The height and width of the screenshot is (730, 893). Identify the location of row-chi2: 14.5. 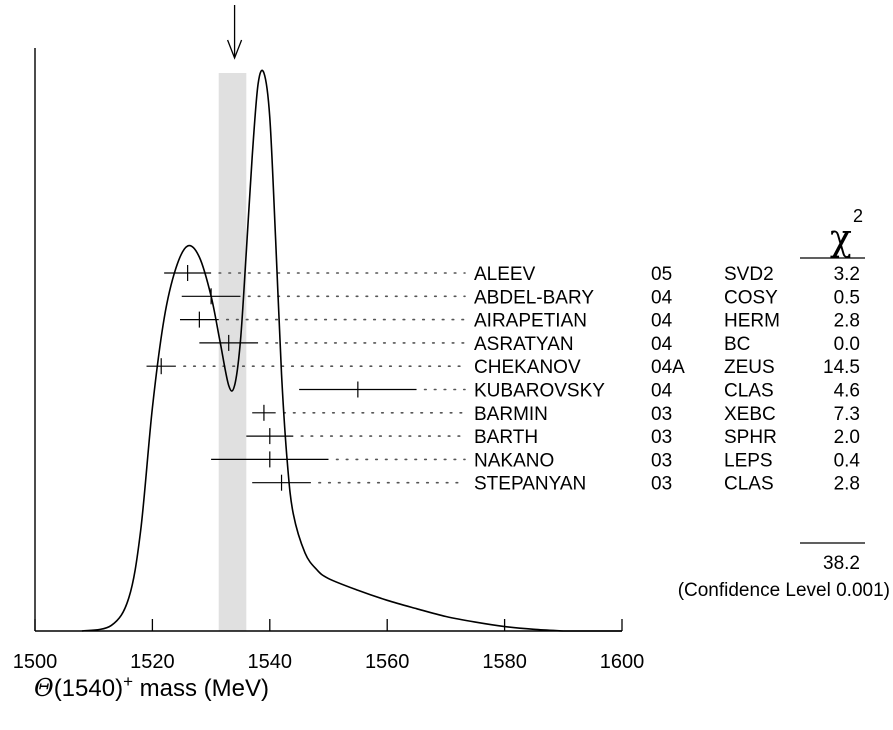
(841, 367).